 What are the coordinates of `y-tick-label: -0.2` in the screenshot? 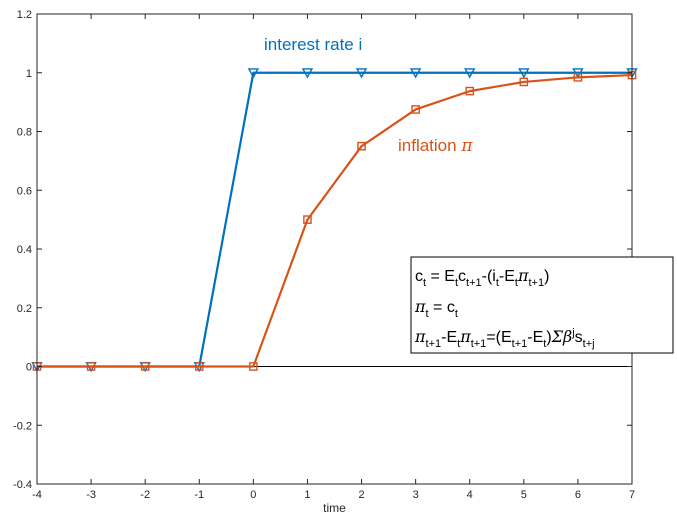 It's located at (22, 426).